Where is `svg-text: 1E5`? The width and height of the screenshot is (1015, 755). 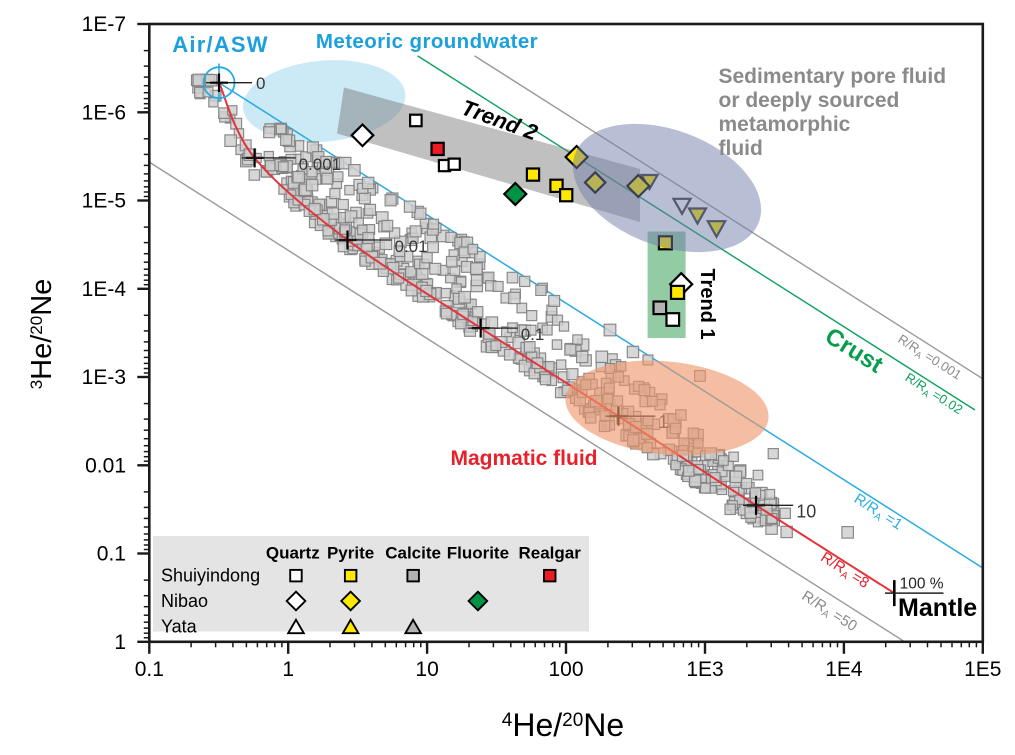
svg-text: 1E5 is located at coordinates (982, 669).